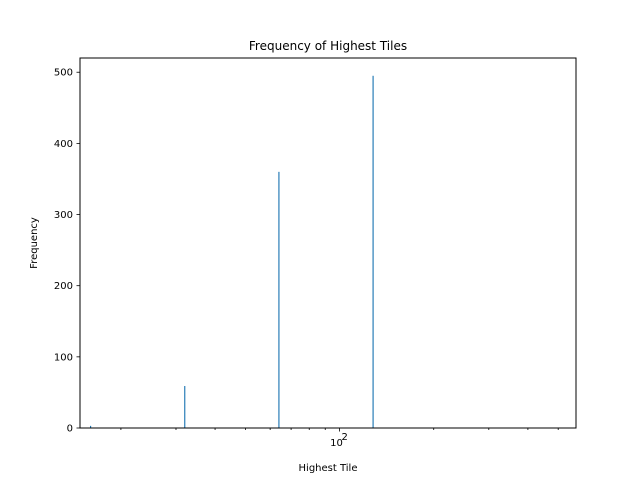  What do you see at coordinates (328, 46) in the screenshot?
I see `chart-title: Frequency of Highest Tiles` at bounding box center [328, 46].